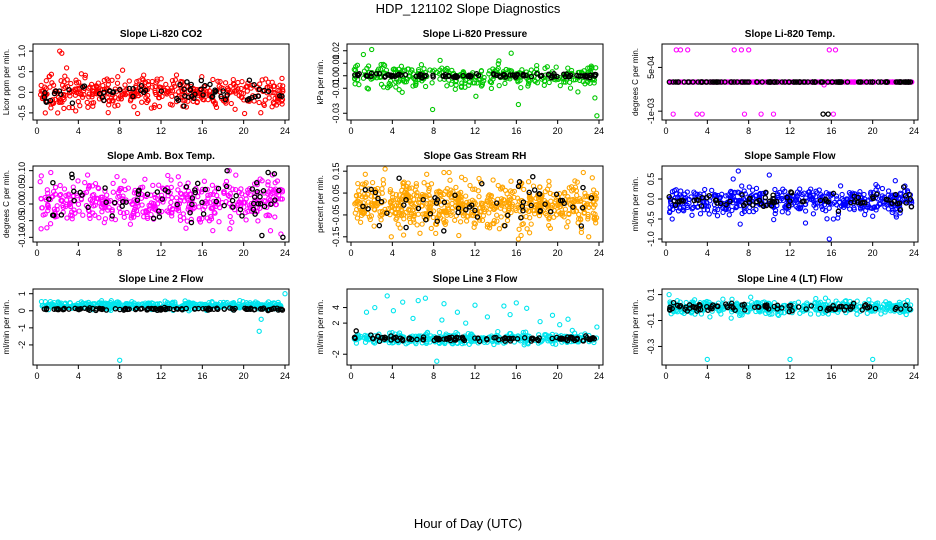 Image resolution: width=936 pixels, height=540 pixels. What do you see at coordinates (651, 239) in the screenshot?
I see `y-tick-label: -1.0` at bounding box center [651, 239].